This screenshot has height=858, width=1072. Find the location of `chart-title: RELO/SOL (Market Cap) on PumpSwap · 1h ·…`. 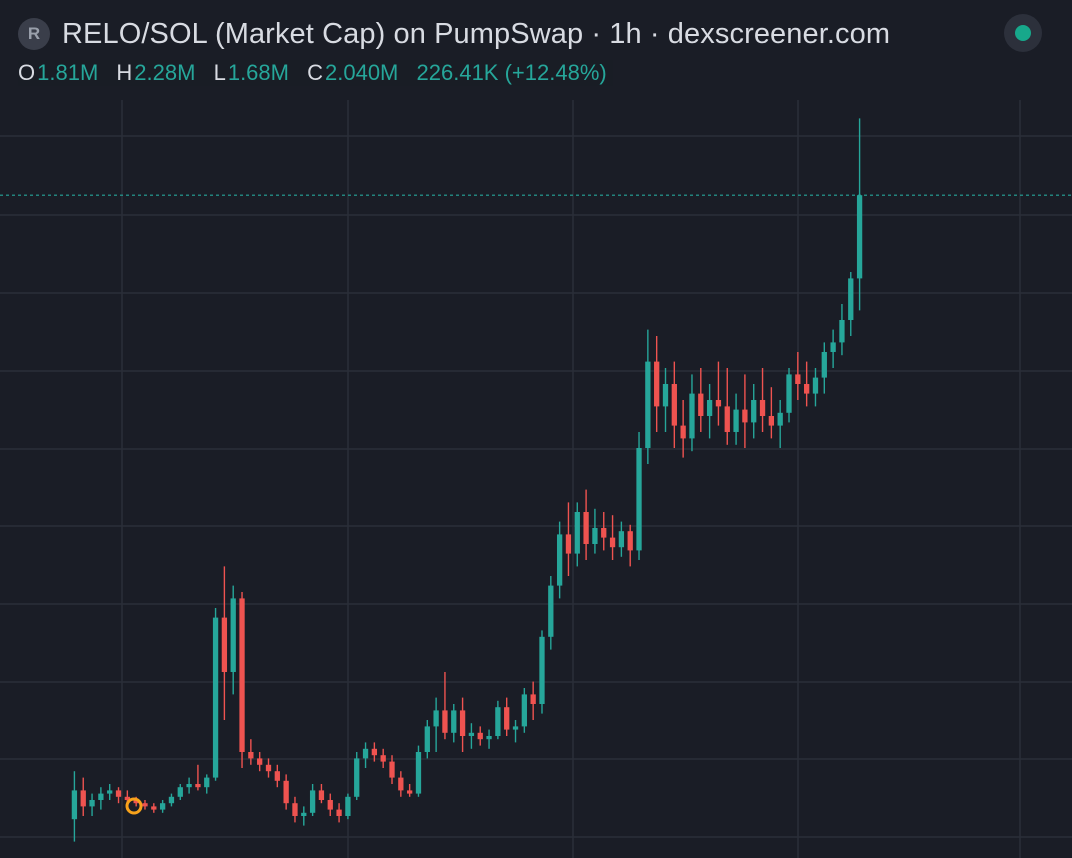

chart-title: RELO/SOL (Market Cap) on PumpSwap · 1h ·… is located at coordinates (476, 33).